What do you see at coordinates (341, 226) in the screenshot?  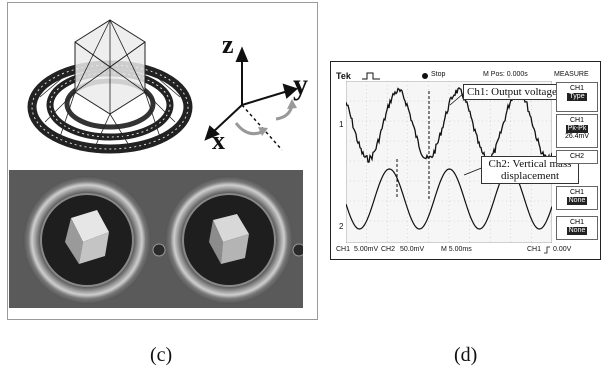 I see `ch2-marker: 2` at bounding box center [341, 226].